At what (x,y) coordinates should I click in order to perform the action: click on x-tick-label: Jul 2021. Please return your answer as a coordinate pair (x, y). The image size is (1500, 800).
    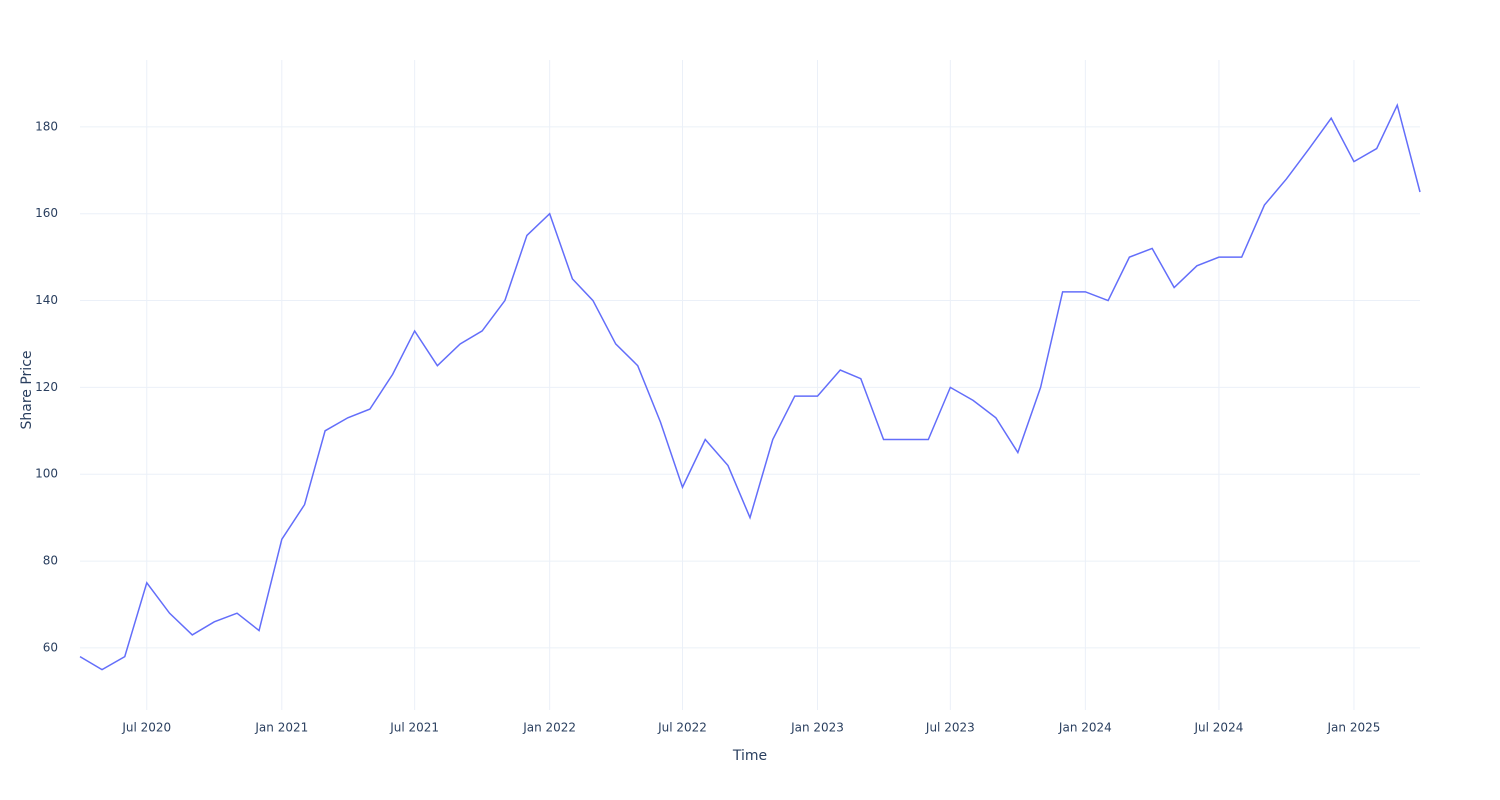
    Looking at the image, I should click on (414, 728).